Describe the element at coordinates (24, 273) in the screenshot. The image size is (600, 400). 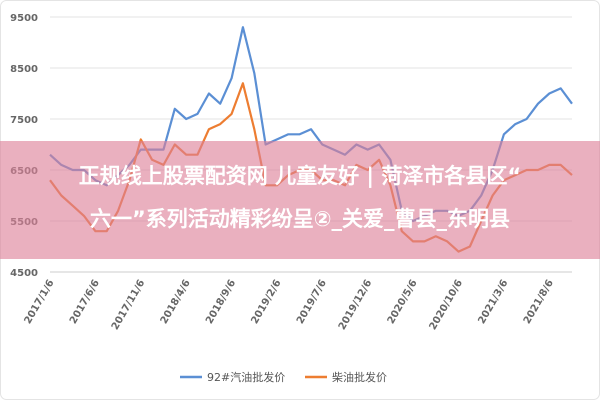
I see `y-tick-label: 4500` at that location.